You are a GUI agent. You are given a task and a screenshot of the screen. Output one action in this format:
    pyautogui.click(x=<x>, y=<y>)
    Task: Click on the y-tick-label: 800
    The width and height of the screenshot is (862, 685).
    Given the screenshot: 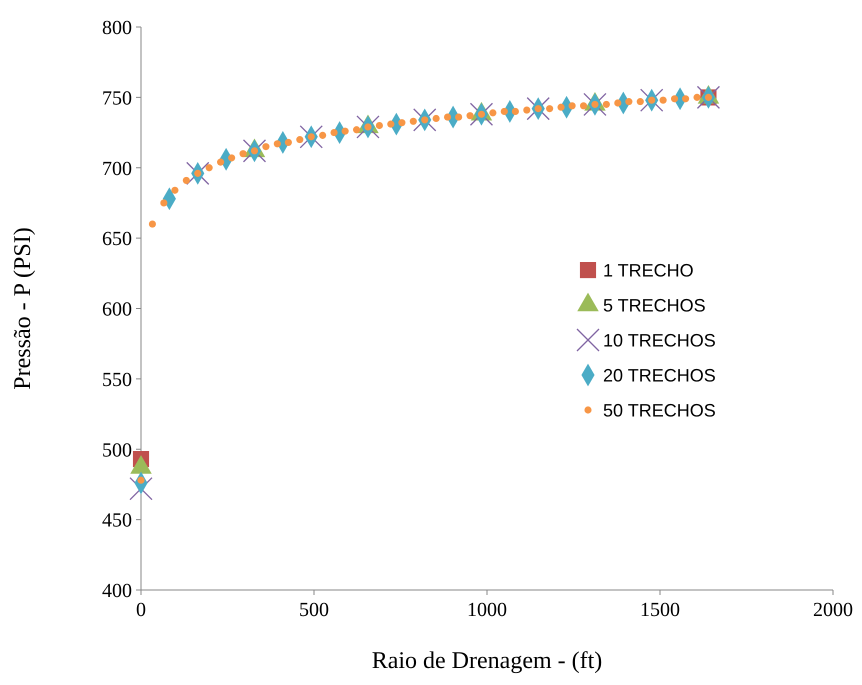 What is the action you would take?
    pyautogui.click(x=117, y=28)
    